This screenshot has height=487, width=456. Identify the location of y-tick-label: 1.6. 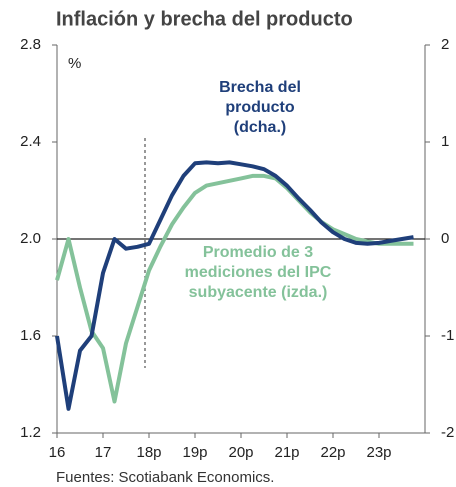
(30, 335).